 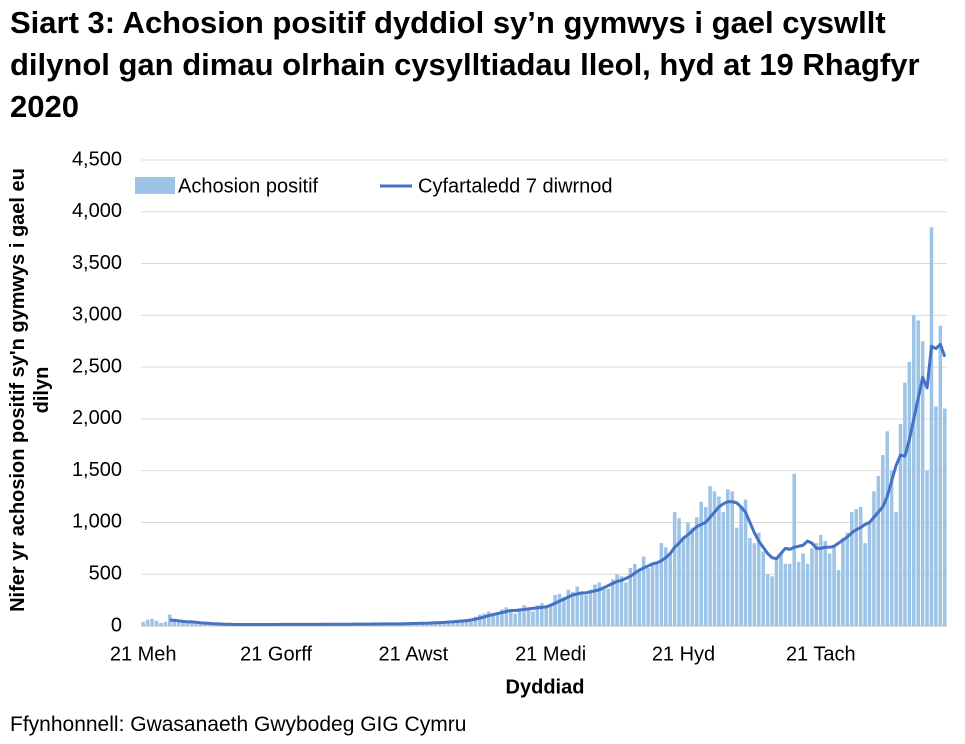 What do you see at coordinates (97, 263) in the screenshot?
I see `y-tick-label: 3,500` at bounding box center [97, 263].